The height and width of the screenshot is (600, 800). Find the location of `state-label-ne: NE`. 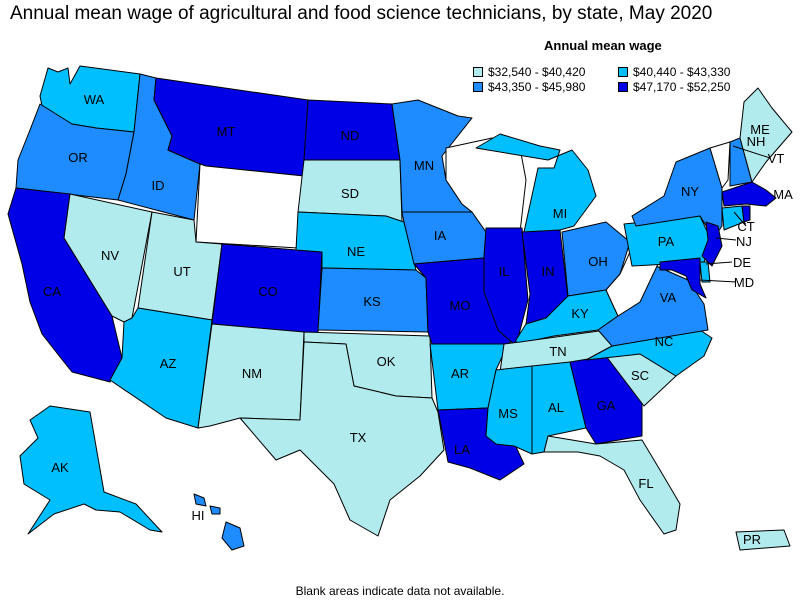

state-label-ne: NE is located at coordinates (356, 251).